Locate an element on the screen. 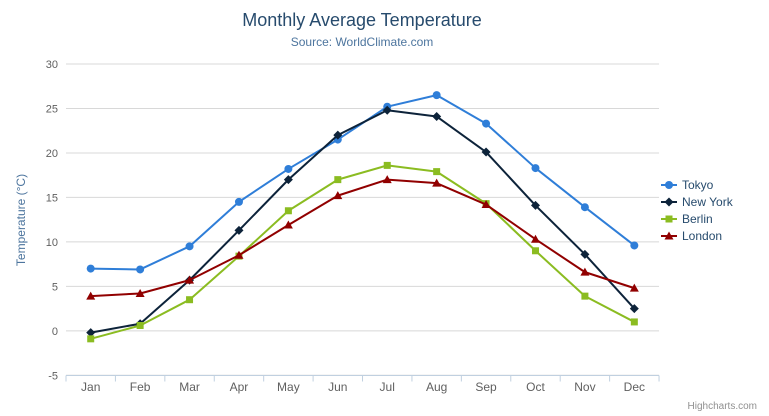 Image resolution: width=769 pixels, height=416 pixels. x-axis-label: Jun is located at coordinates (337, 387).